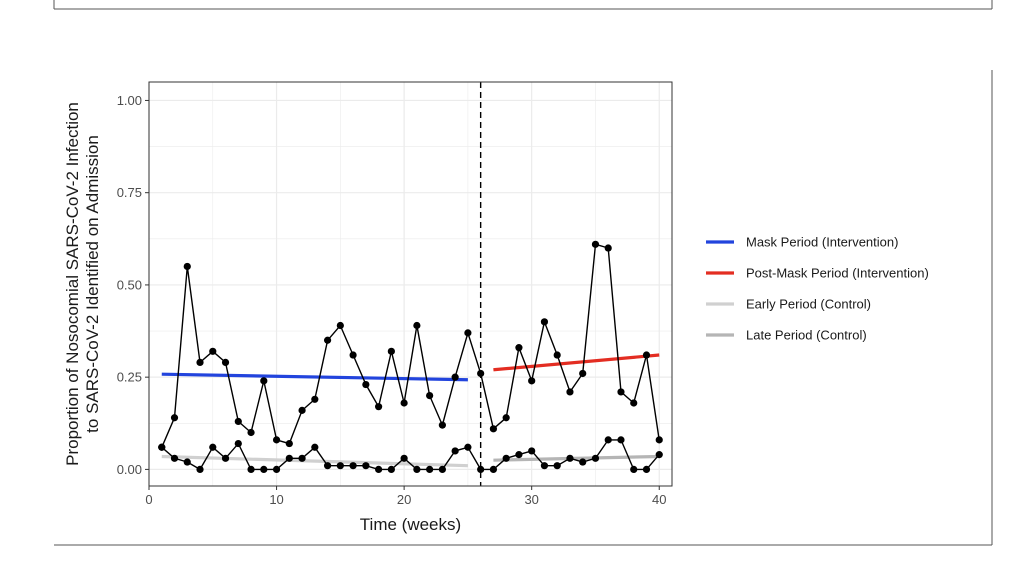 This screenshot has width=1024, height=567. Describe the element at coordinates (410, 524) in the screenshot. I see `x-axis-title: Time (weeks)` at that location.